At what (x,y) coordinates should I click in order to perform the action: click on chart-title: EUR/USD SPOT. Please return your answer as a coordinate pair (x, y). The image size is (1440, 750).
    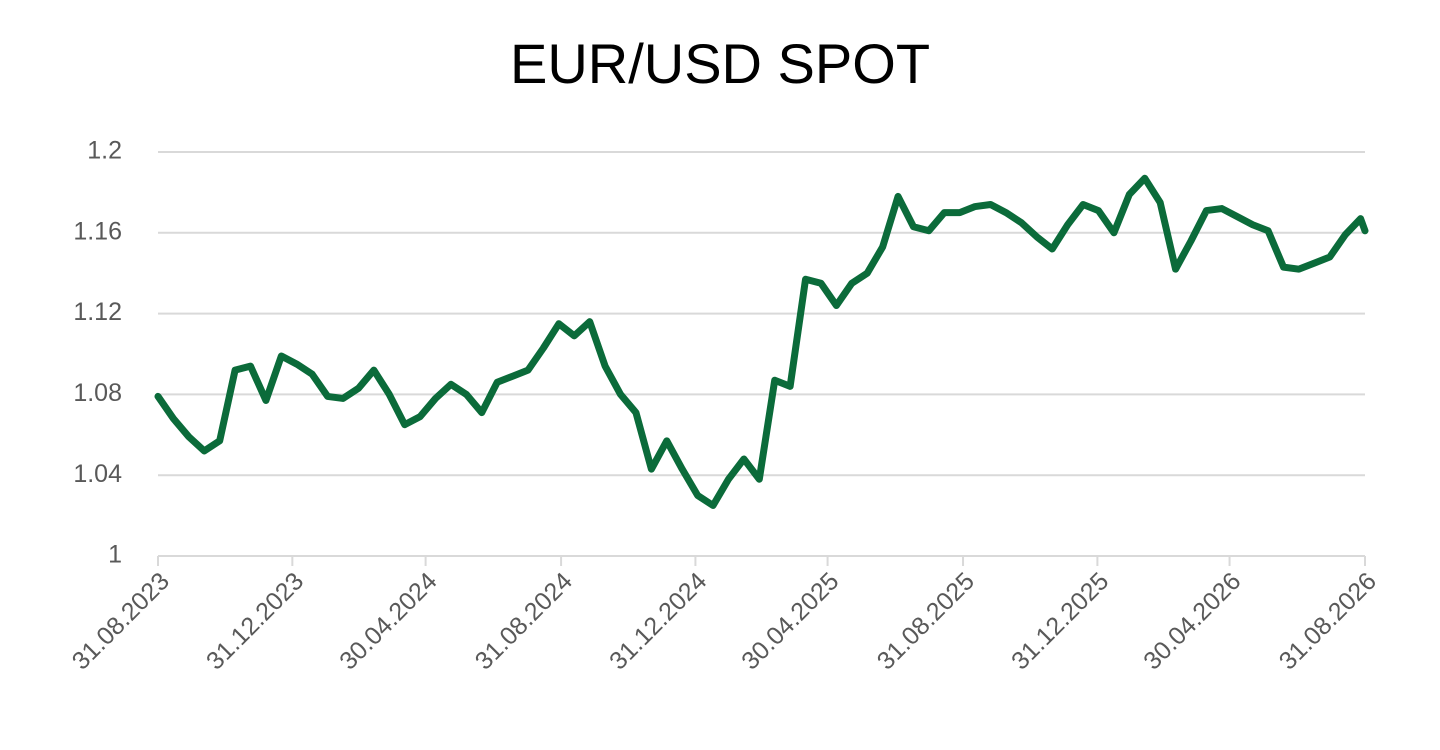
    Looking at the image, I should click on (720, 63).